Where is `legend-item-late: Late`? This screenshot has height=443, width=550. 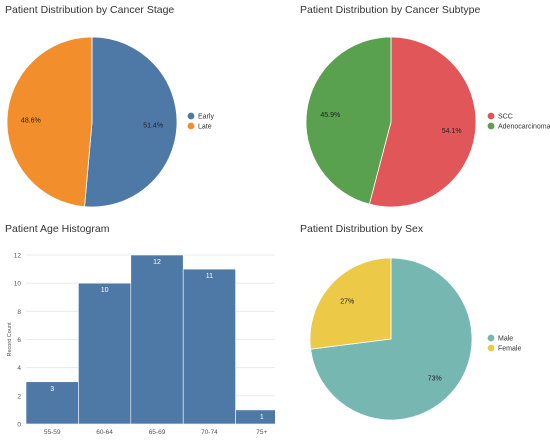
legend-item-late: Late is located at coordinates (205, 127).